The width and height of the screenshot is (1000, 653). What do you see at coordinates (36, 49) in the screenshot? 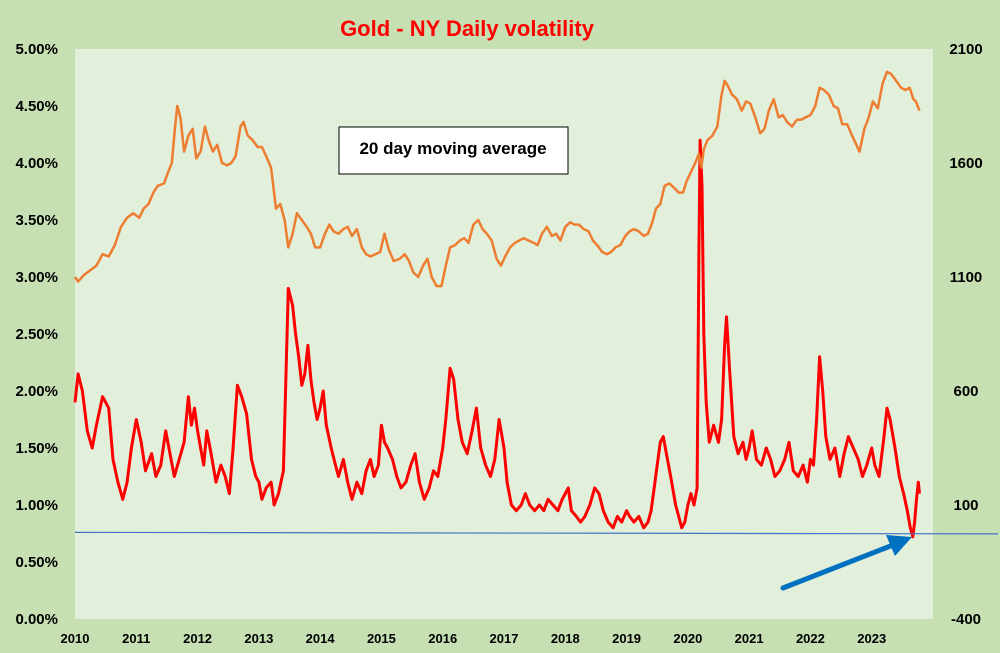
I see `left-tick-label: 5.00%` at bounding box center [36, 49].